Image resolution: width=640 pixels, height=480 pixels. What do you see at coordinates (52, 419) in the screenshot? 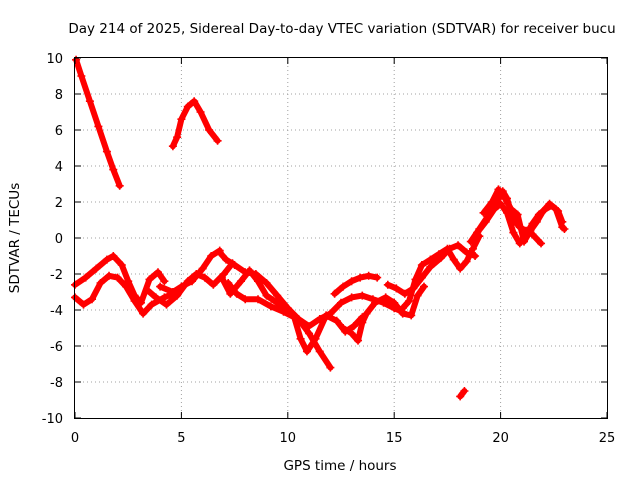
I see `ytick-label: -10` at bounding box center [52, 419].